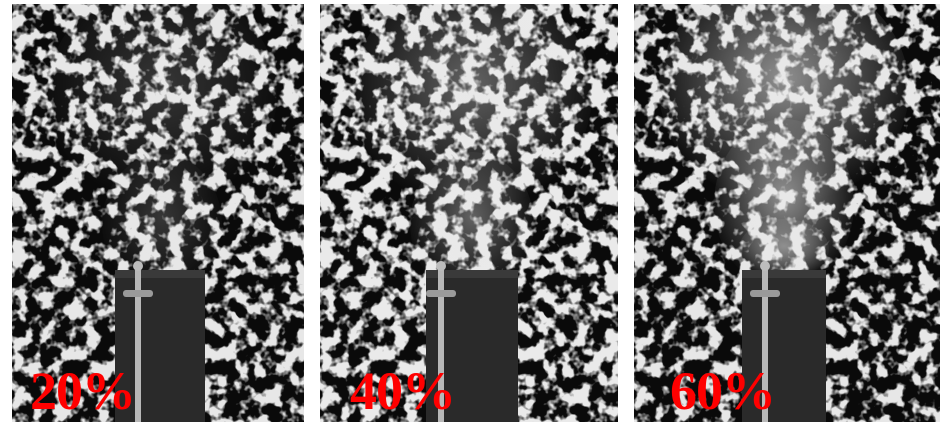 This screenshot has height=426, width=940. What do you see at coordinates (83, 391) in the screenshot?
I see `percentage-label: 20%` at bounding box center [83, 391].